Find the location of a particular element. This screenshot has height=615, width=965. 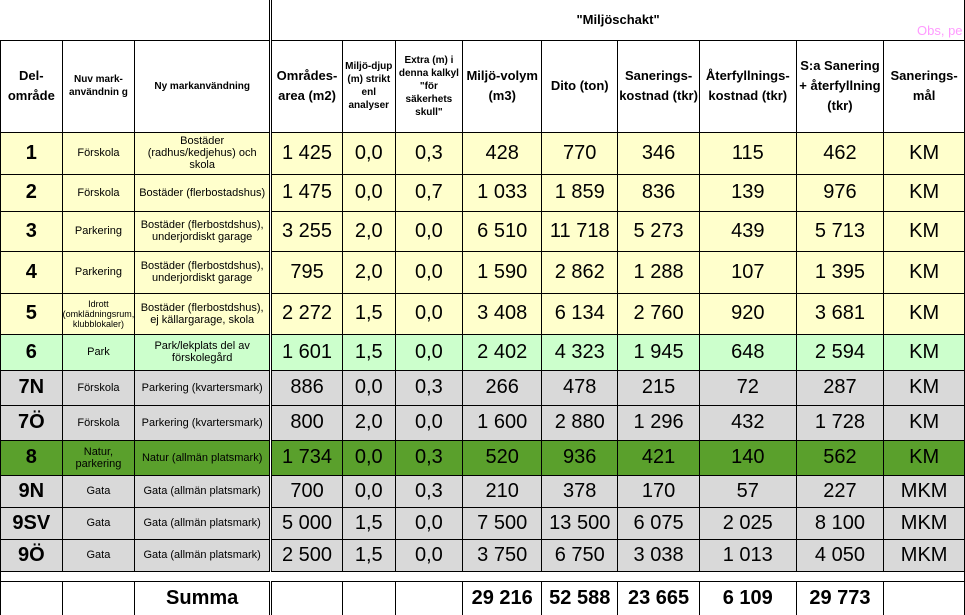

header-volume: Miljö-volym (m3) is located at coordinates (502, 86).